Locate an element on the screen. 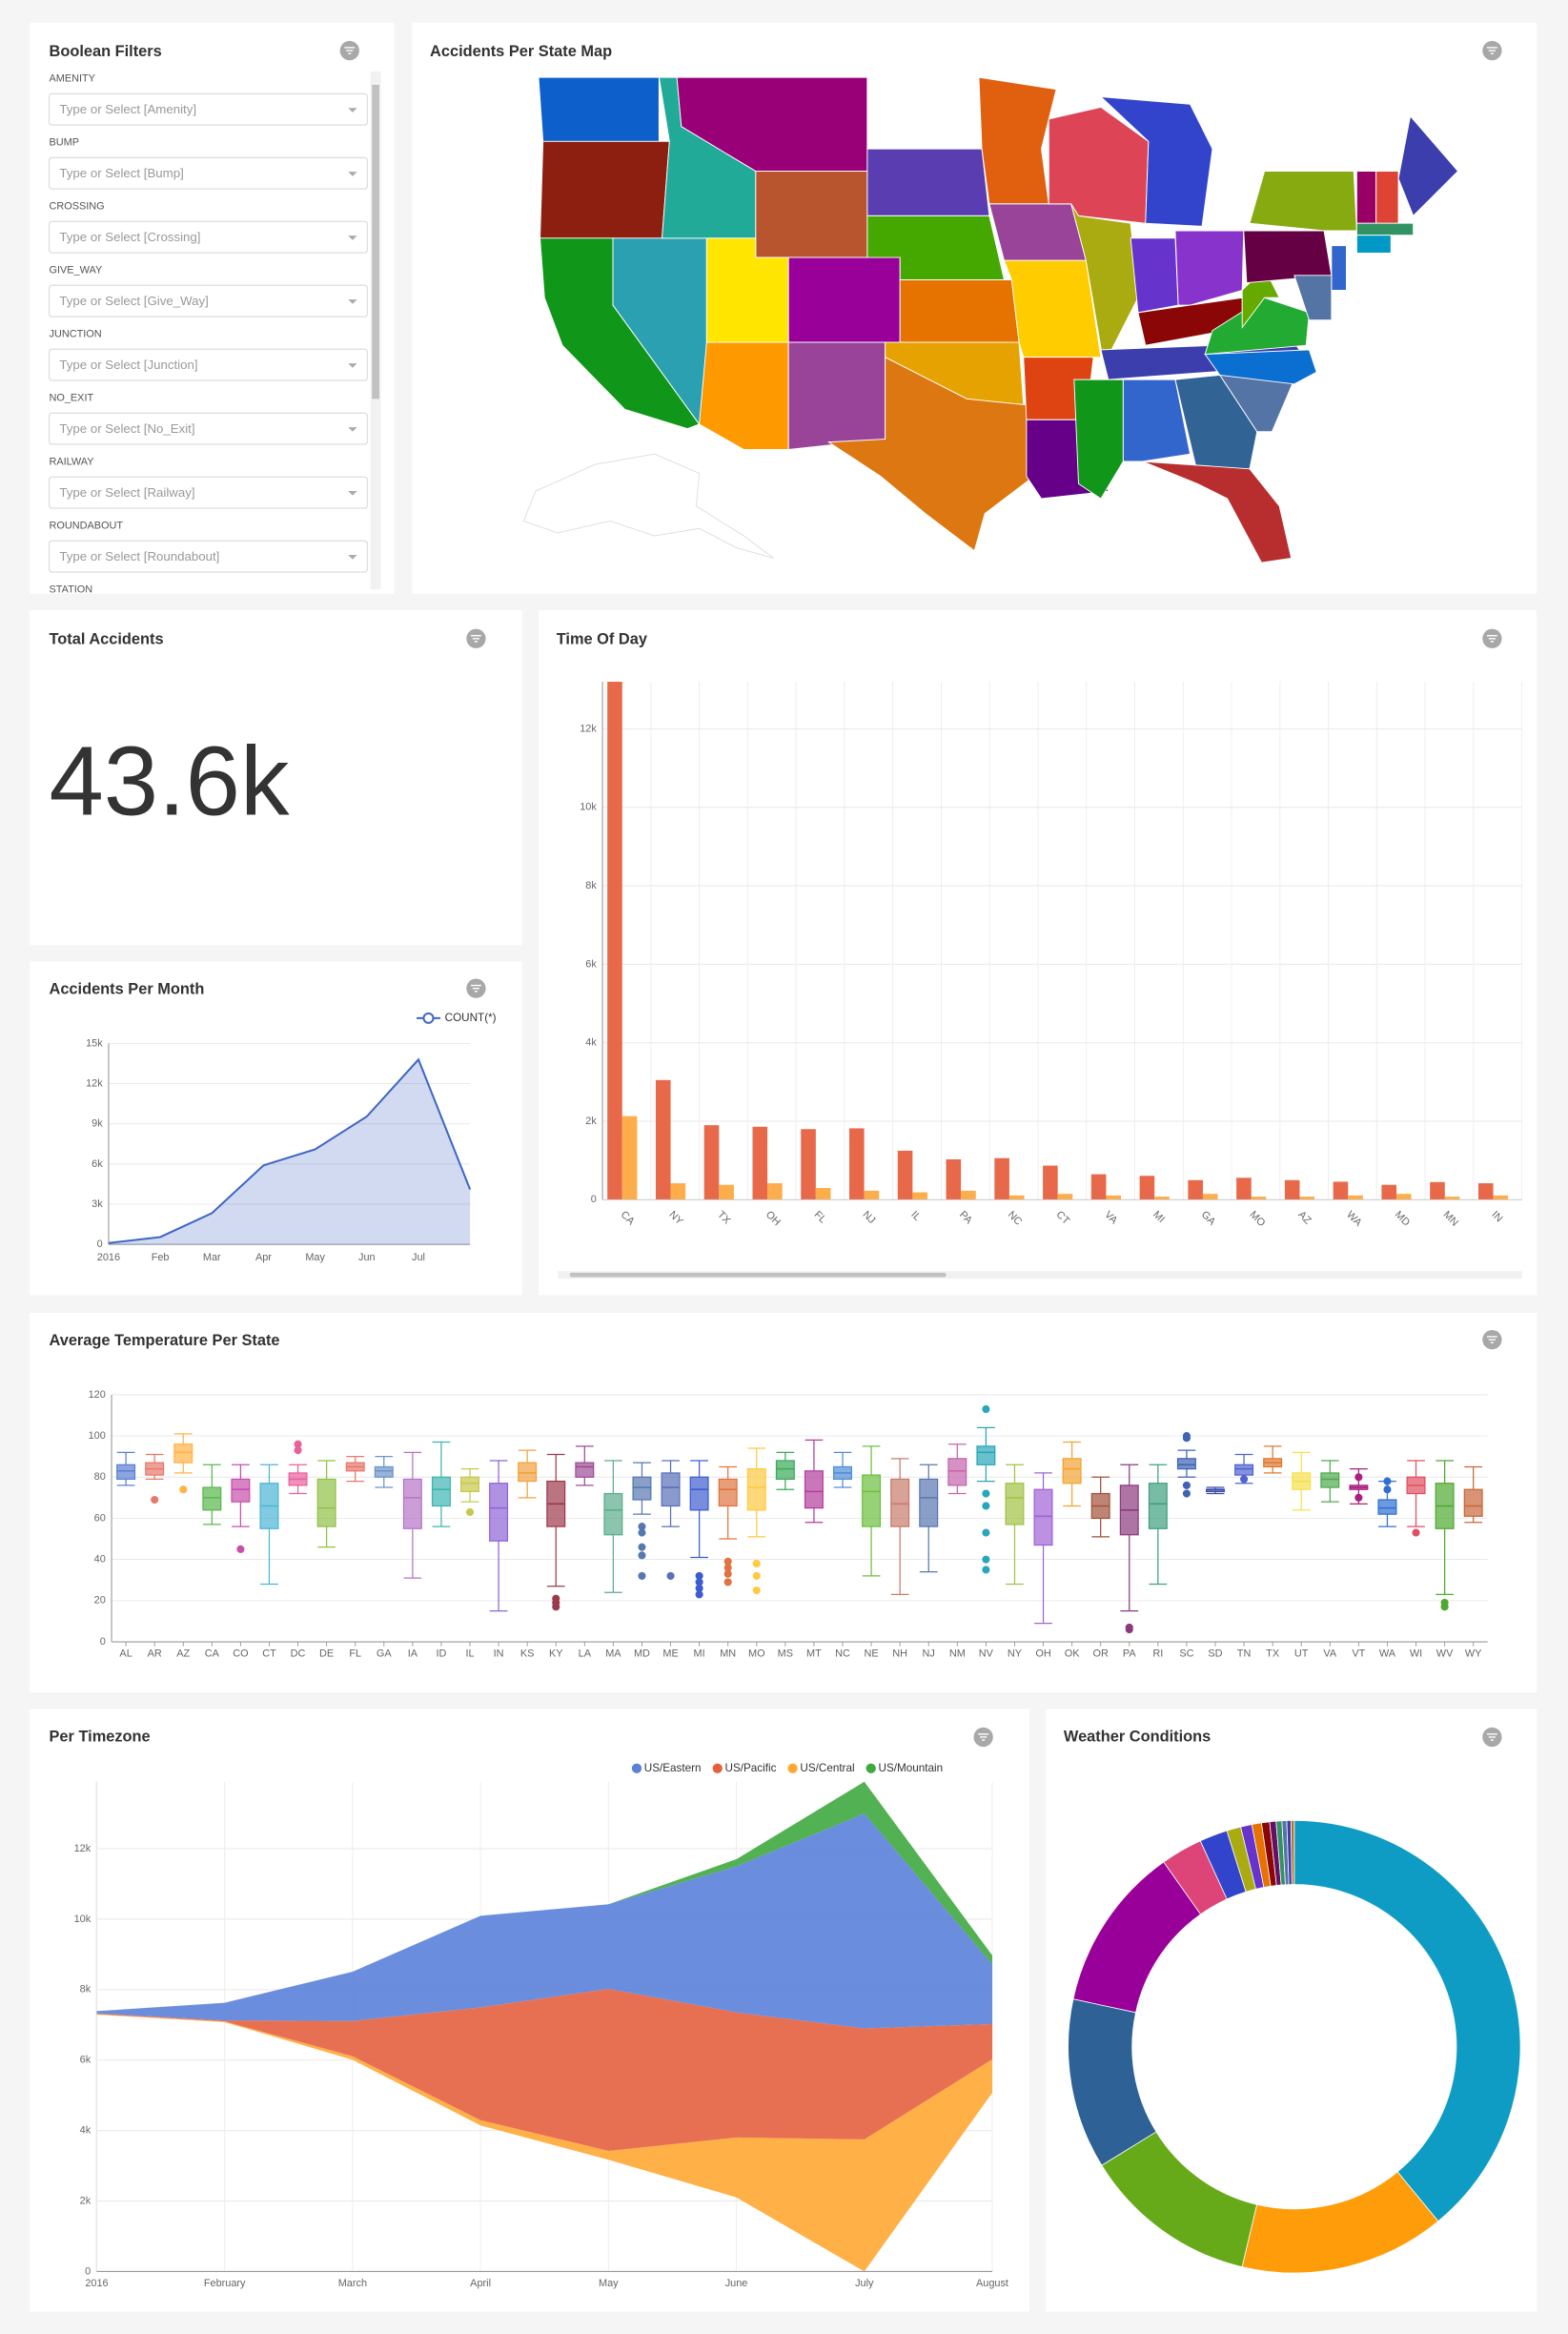  legend-label: US/Central is located at coordinates (827, 1768).